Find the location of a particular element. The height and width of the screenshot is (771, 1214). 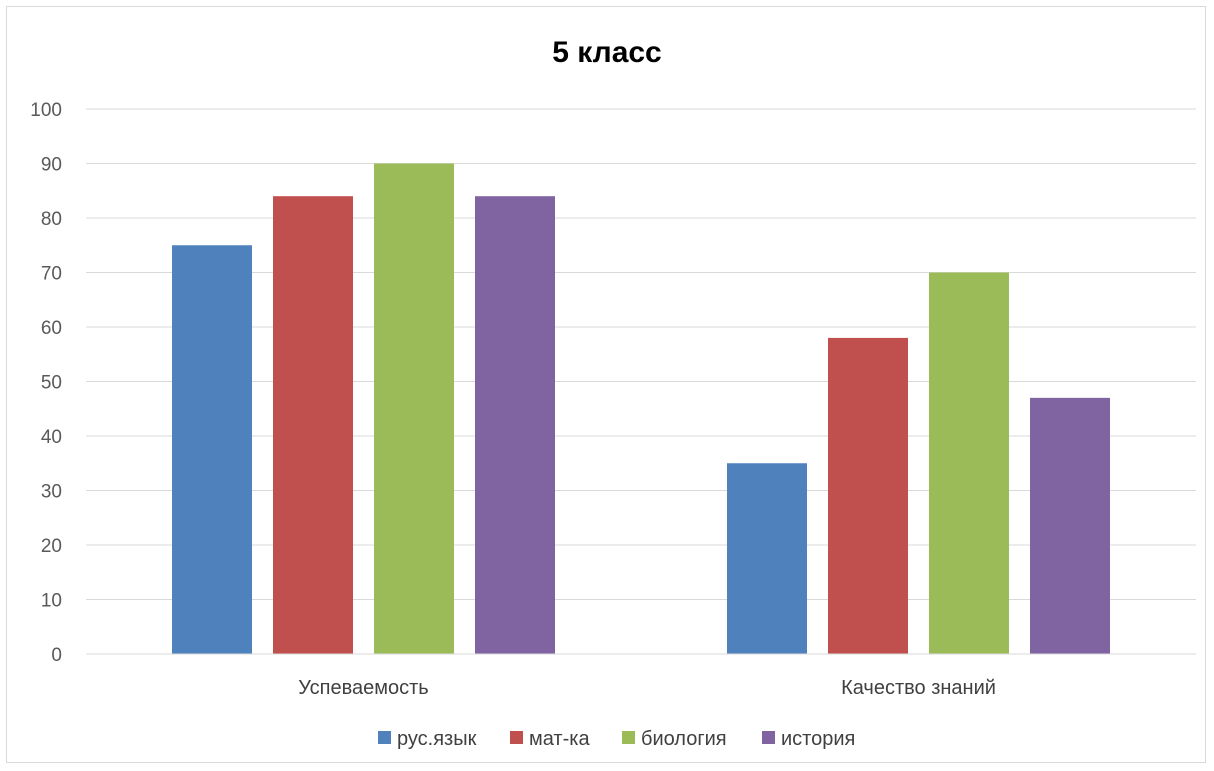

y-tick-label: 0 is located at coordinates (56, 655).